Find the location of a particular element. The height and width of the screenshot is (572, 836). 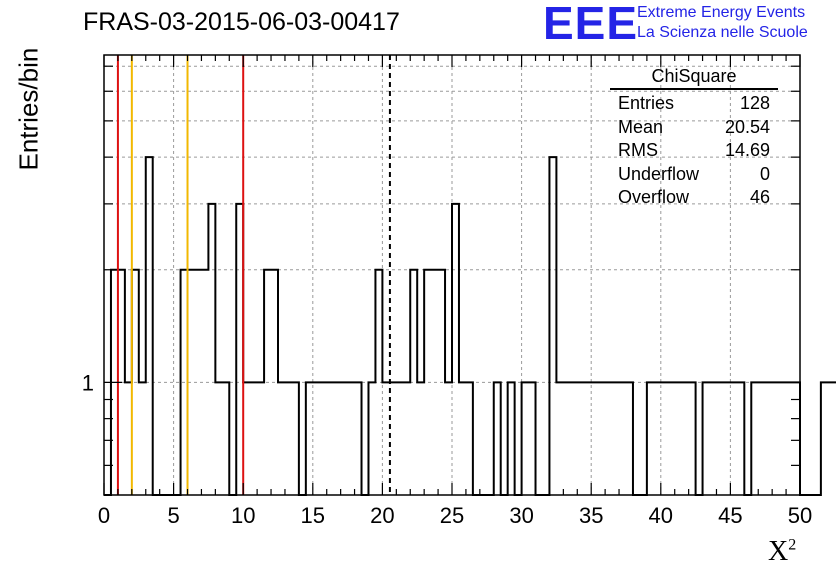

stats-label: Underflow is located at coordinates (659, 173).